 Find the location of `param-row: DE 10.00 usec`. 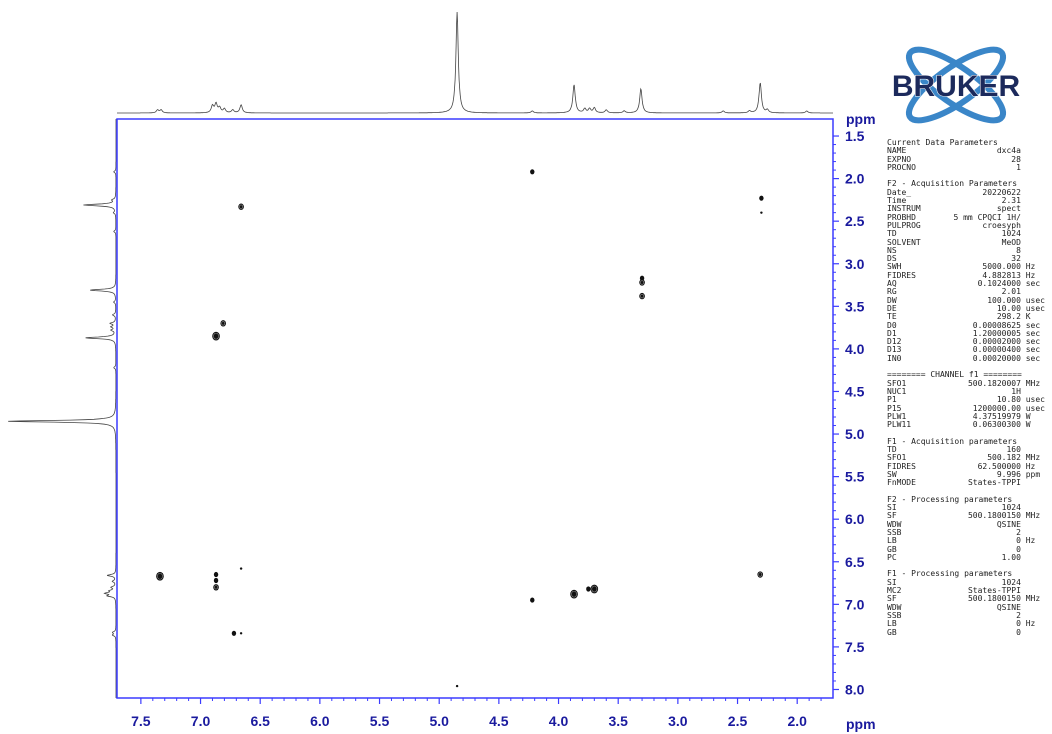

param-row: DE 10.00 usec is located at coordinates (966, 308).